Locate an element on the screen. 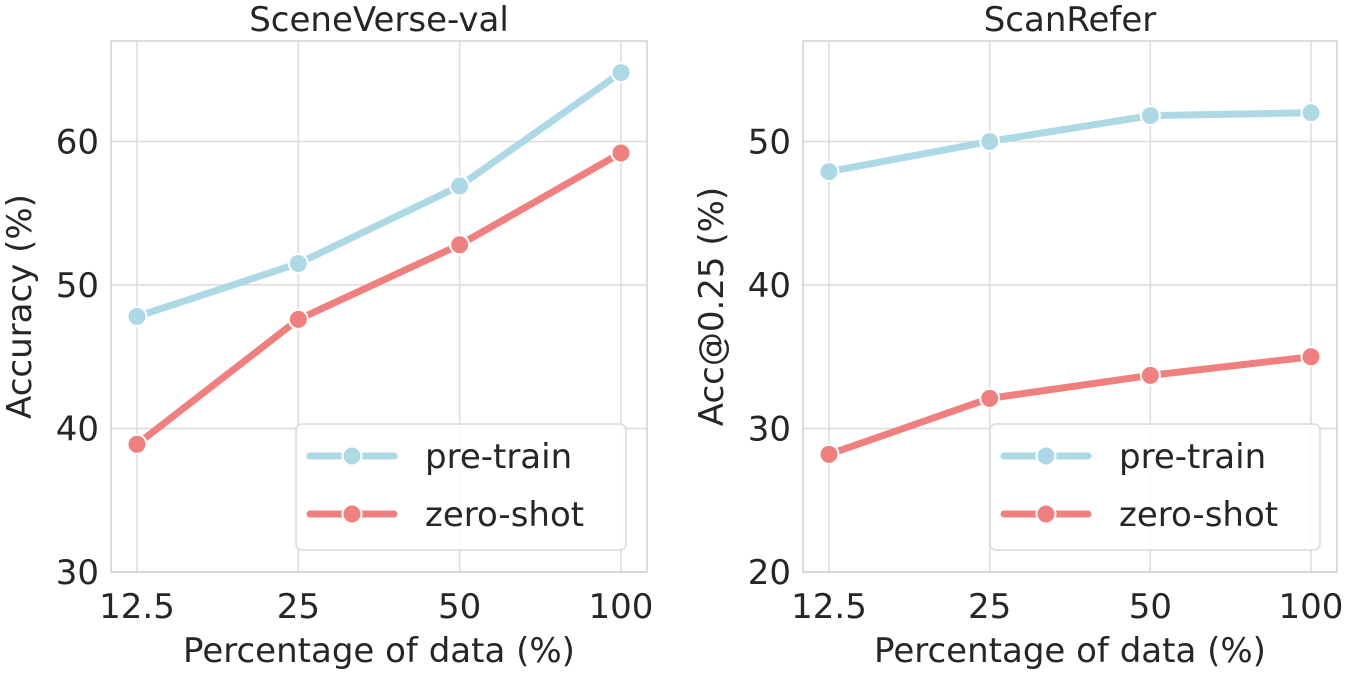  y-tick-label: 20 is located at coordinates (769, 573).